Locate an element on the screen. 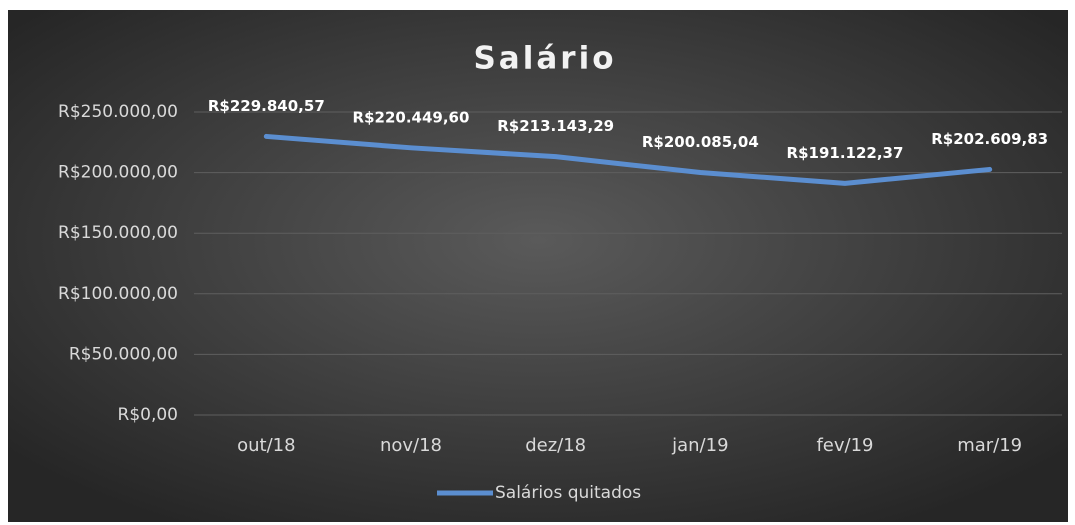 Image resolution: width=1075 pixels, height=525 pixels. x-tick-label: out/18 is located at coordinates (266, 445).